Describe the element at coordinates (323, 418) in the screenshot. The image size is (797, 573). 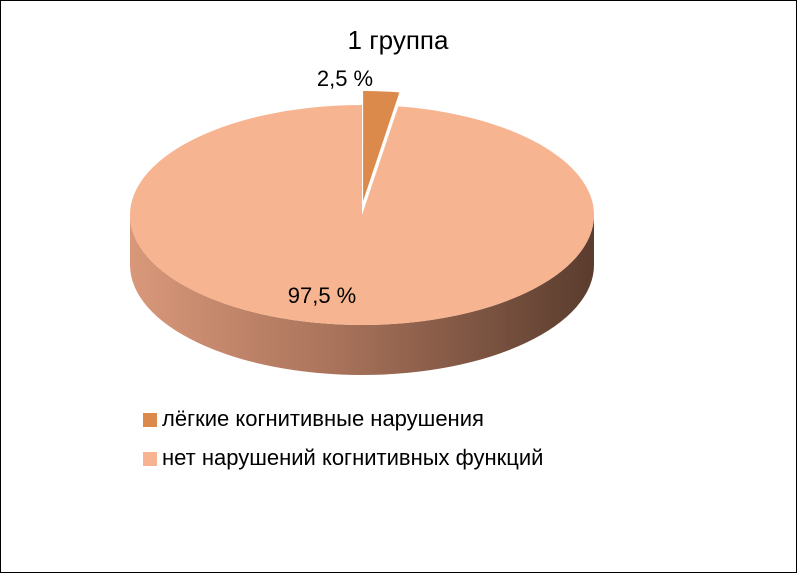
I see `legend-label: лёгкие когнитивные нарушения` at that location.